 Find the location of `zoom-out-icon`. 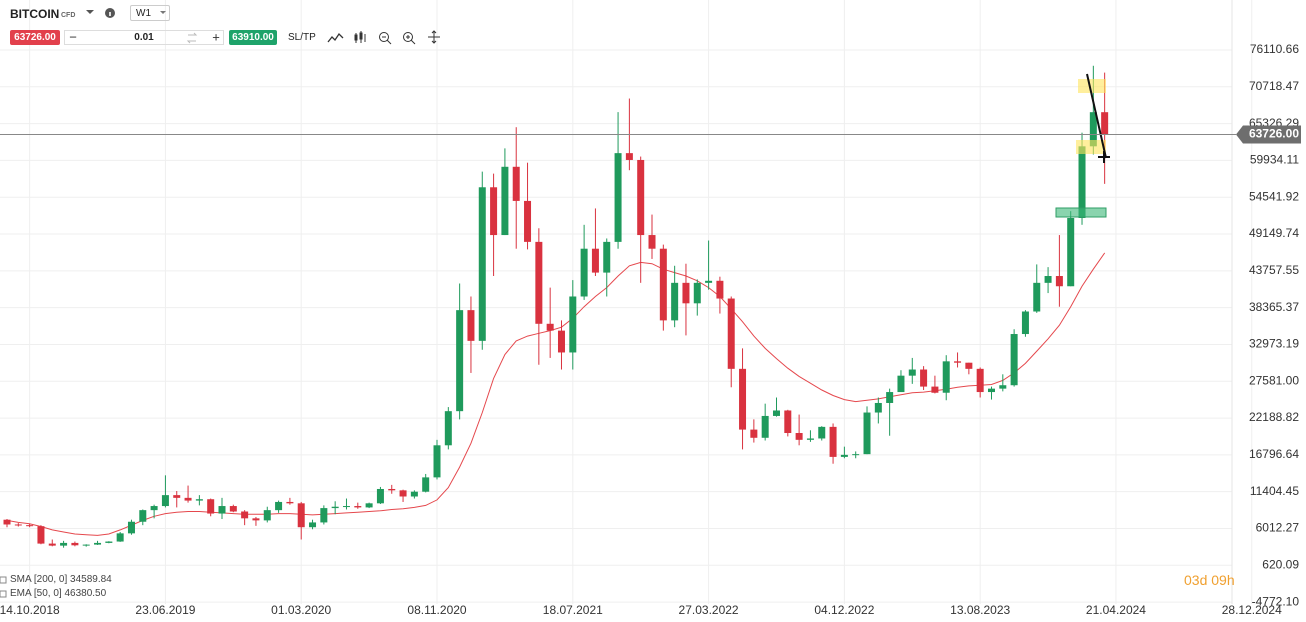

zoom-out-icon is located at coordinates (384, 37).